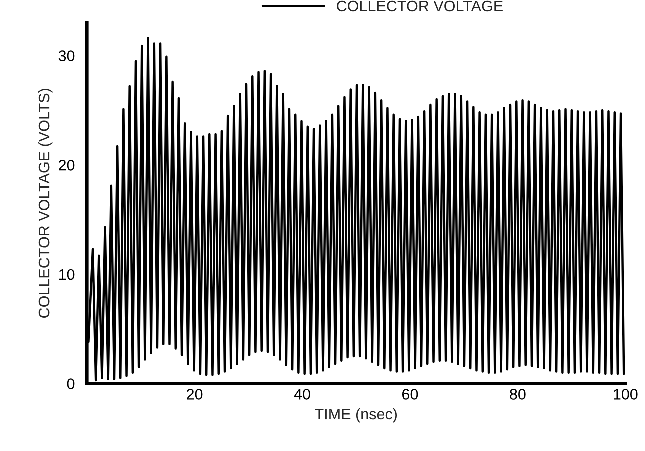  What do you see at coordinates (420, 6) in the screenshot?
I see `legend-label: COLLECTOR VOLTAGE` at bounding box center [420, 6].